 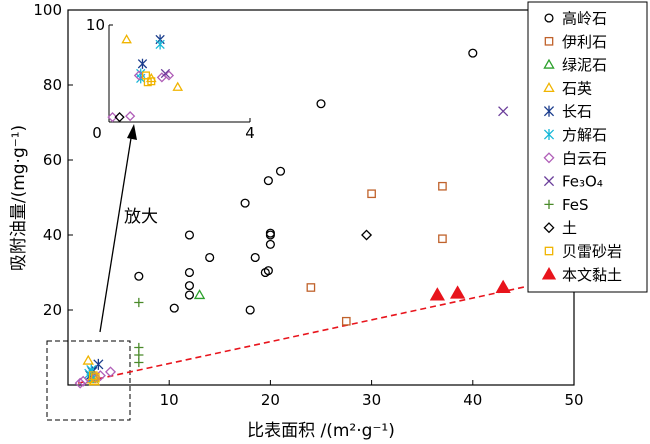 I want to click on x-axis-label: 比表面积 /(m²·g⁻¹), so click(x=321, y=431).